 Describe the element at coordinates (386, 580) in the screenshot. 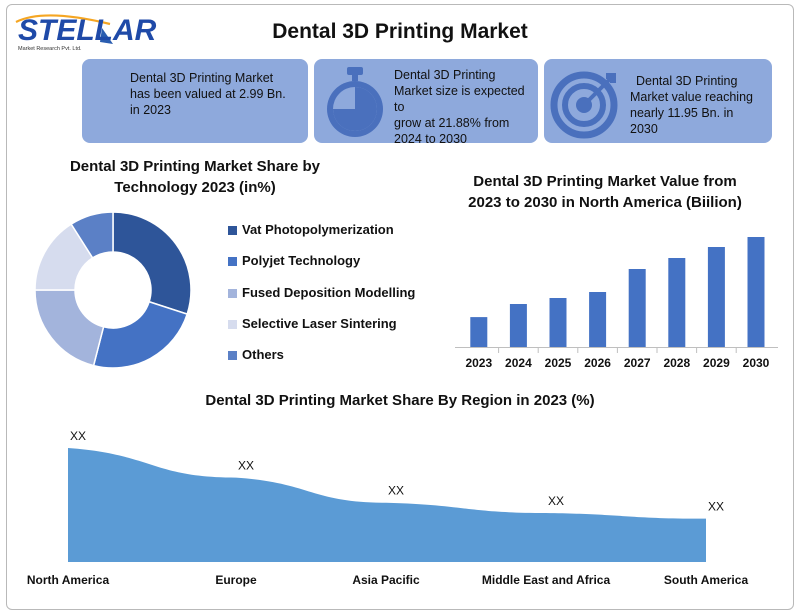

I see `area-category-label: Asia Pacific` at that location.